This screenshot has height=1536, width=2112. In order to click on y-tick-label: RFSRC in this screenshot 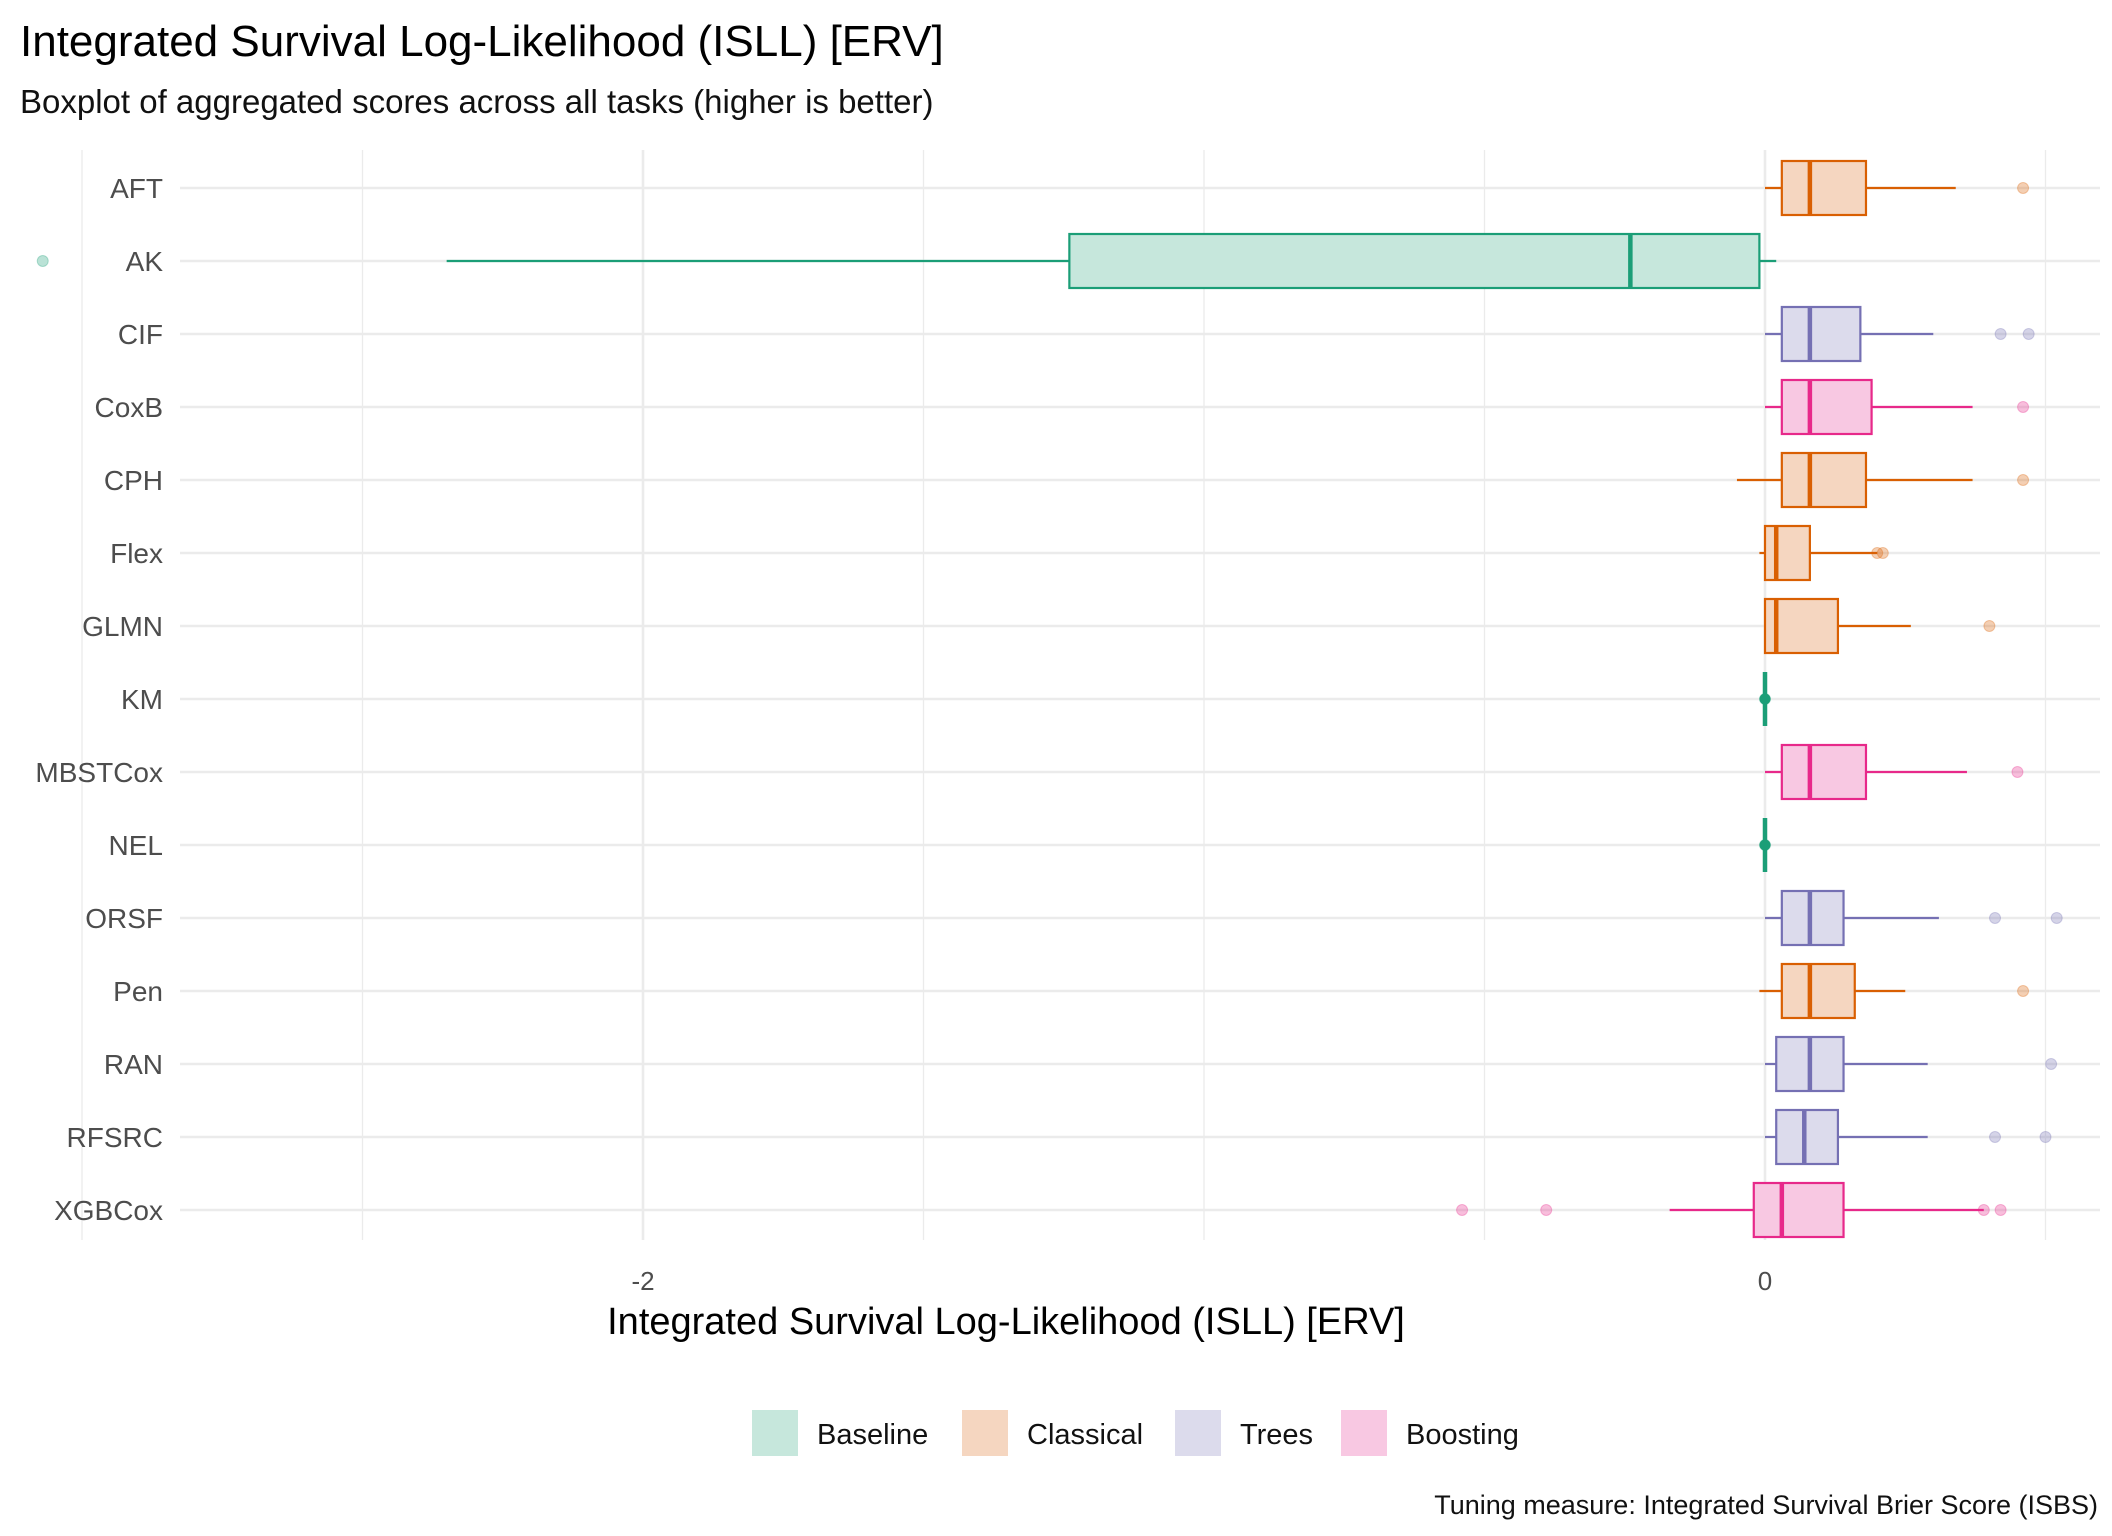, I will do `click(115, 1137)`.